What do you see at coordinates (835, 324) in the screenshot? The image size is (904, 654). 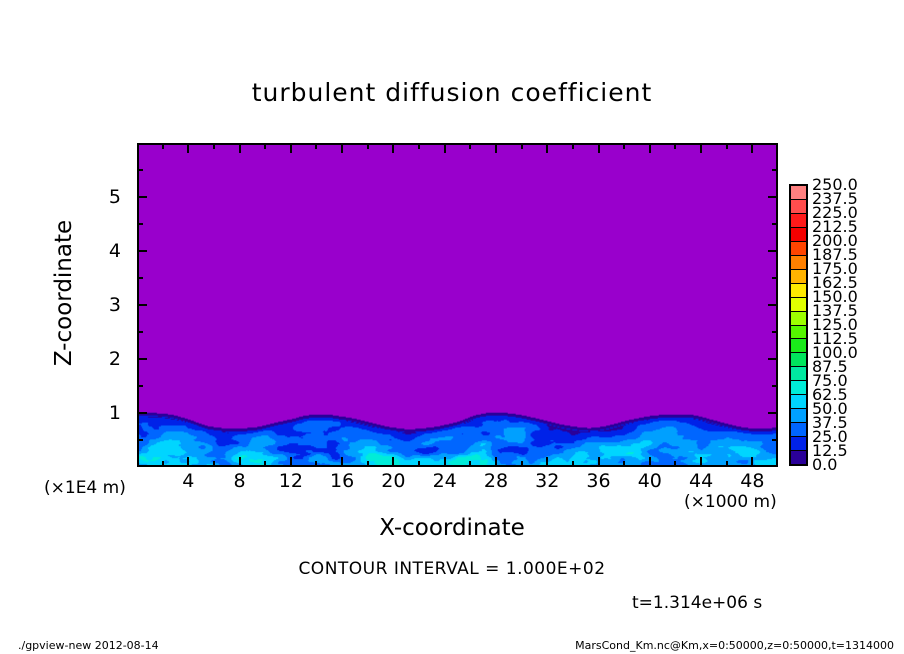 I see `colorbar-tick-label: 125.0` at bounding box center [835, 324].